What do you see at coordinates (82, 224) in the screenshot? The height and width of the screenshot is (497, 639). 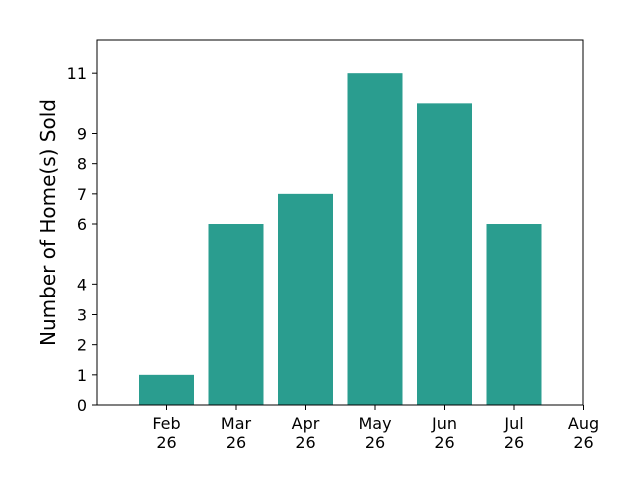 I see `y-tick-label: 6` at bounding box center [82, 224].